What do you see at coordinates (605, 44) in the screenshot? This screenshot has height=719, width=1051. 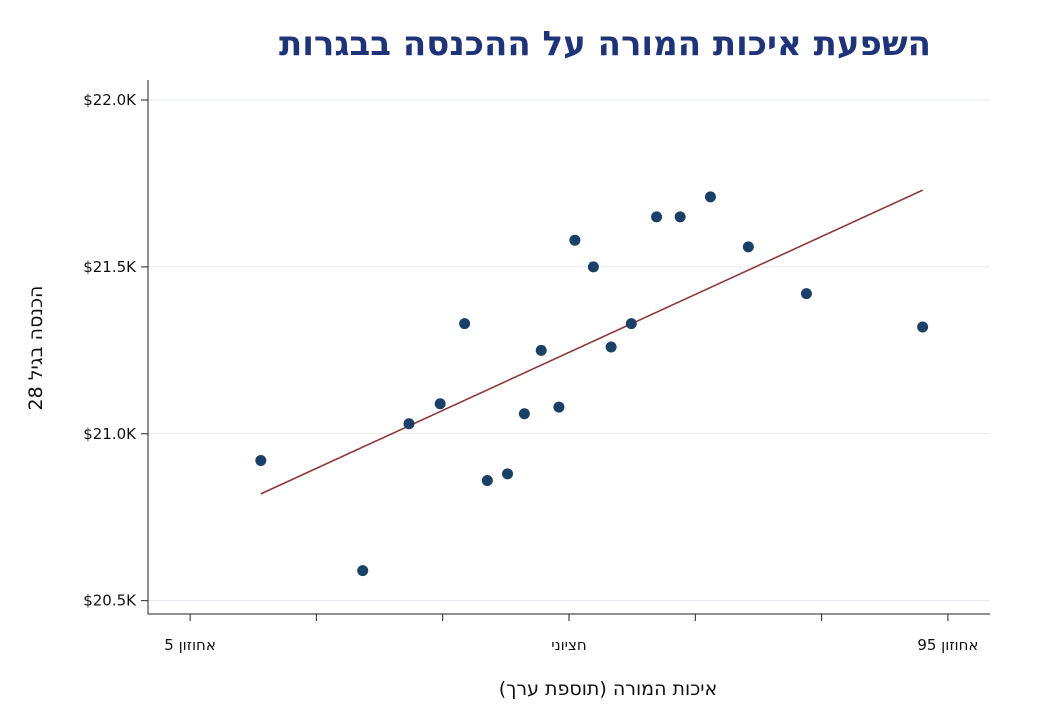 I see `chart-title: השפעת איכות המורה על ההכנסה בבגרות` at bounding box center [605, 44].